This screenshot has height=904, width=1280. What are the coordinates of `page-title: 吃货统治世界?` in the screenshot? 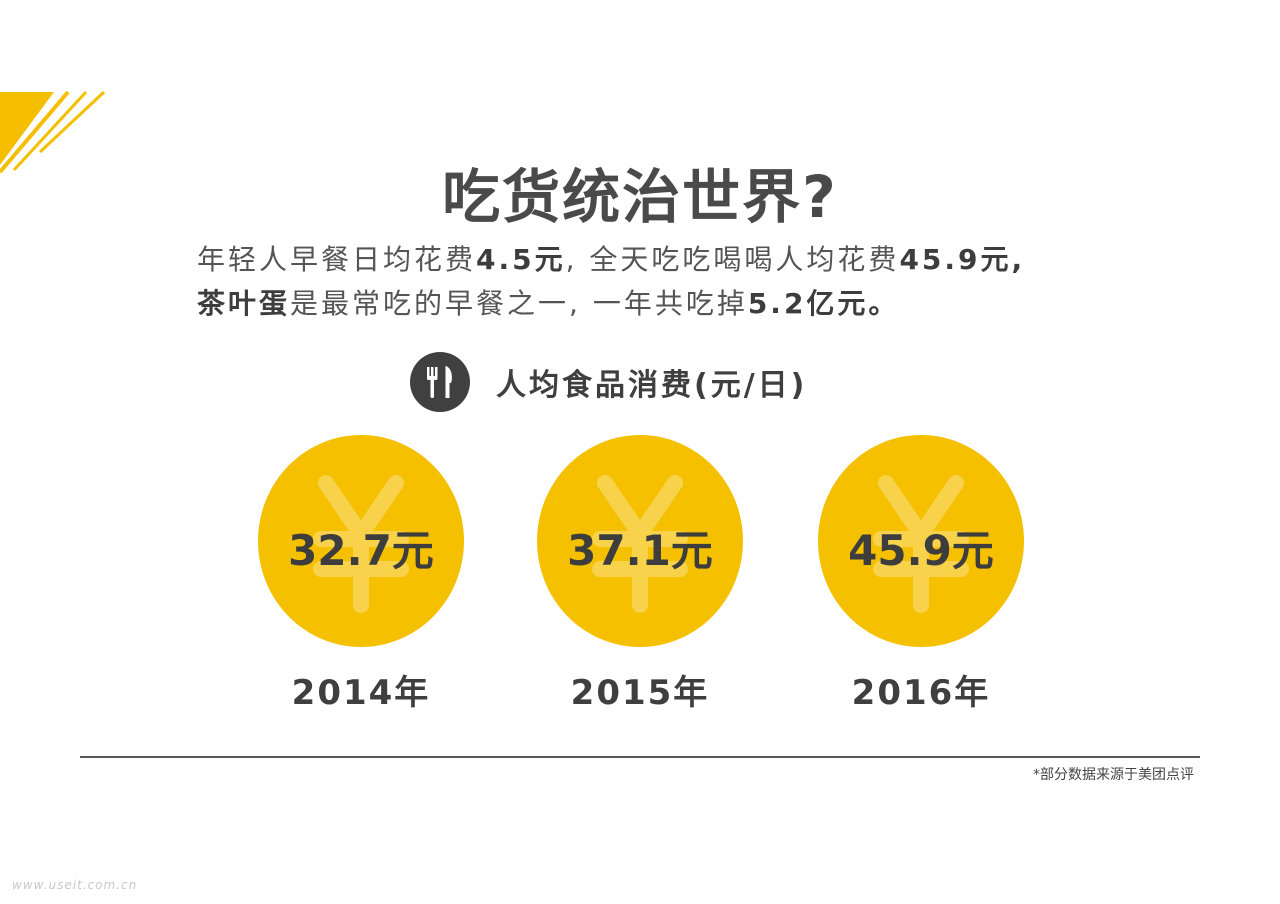 It's located at (640, 197).